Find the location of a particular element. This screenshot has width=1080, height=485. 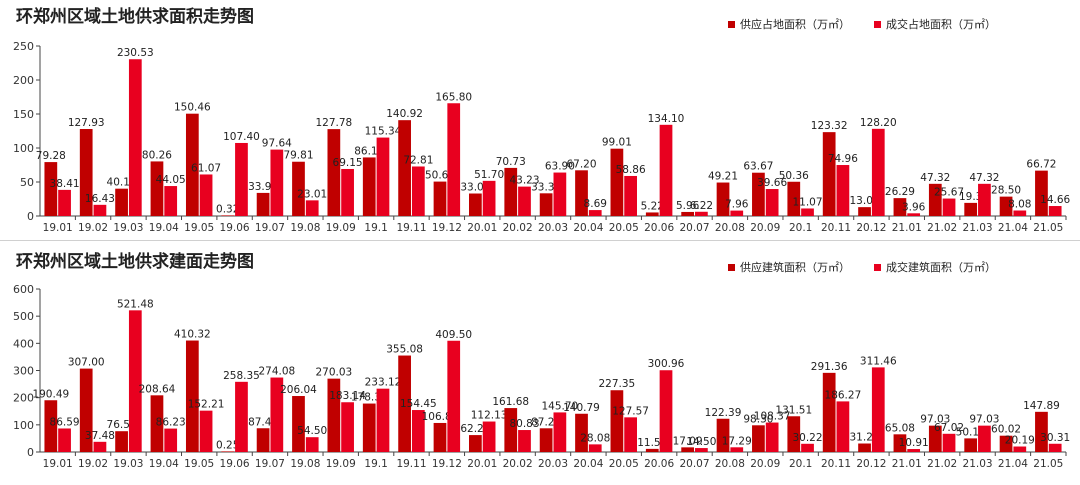

x-tick-label: 19.08 is located at coordinates (305, 228).